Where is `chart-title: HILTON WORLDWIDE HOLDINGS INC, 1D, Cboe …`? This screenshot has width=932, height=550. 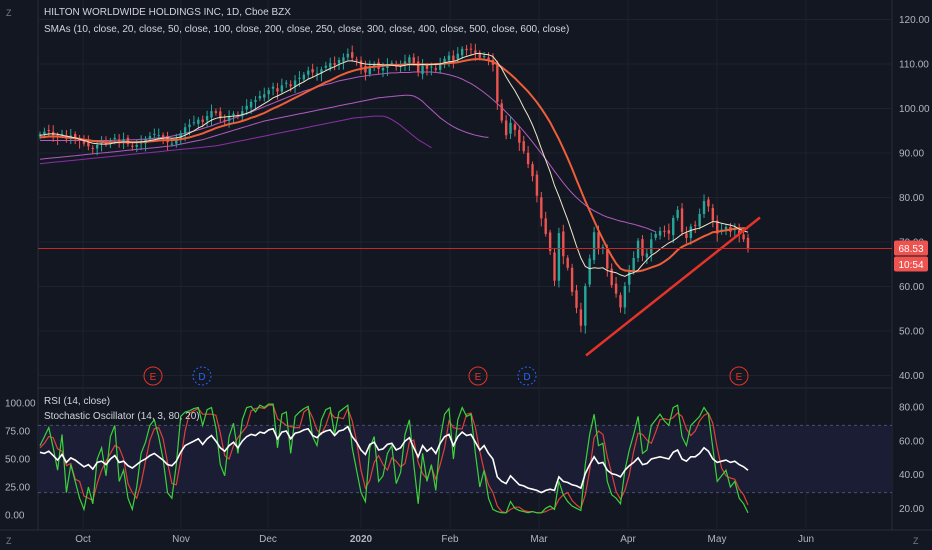
chart-title: HILTON WORLDWIDE HOLDINGS INC, 1D, Cboe … is located at coordinates (167, 12).